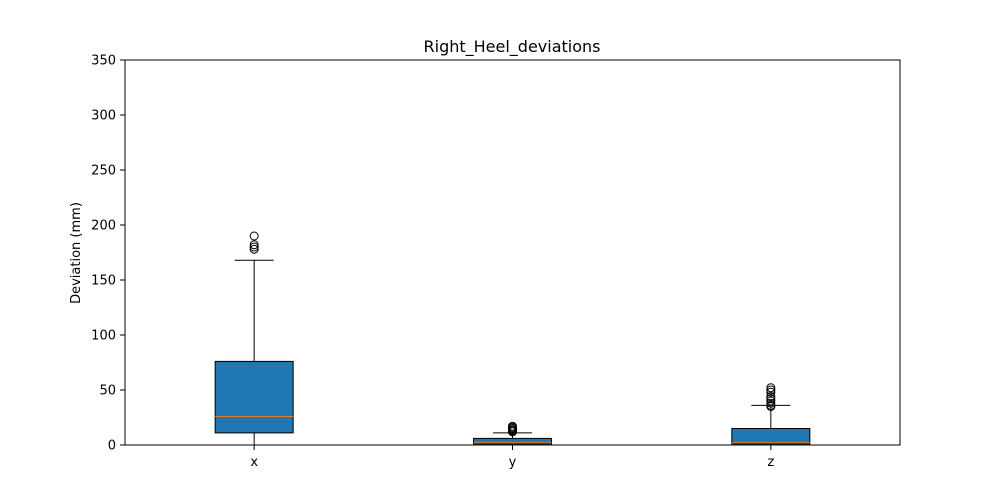  Describe the element at coordinates (771, 436) in the screenshot. I see `box-z` at that location.